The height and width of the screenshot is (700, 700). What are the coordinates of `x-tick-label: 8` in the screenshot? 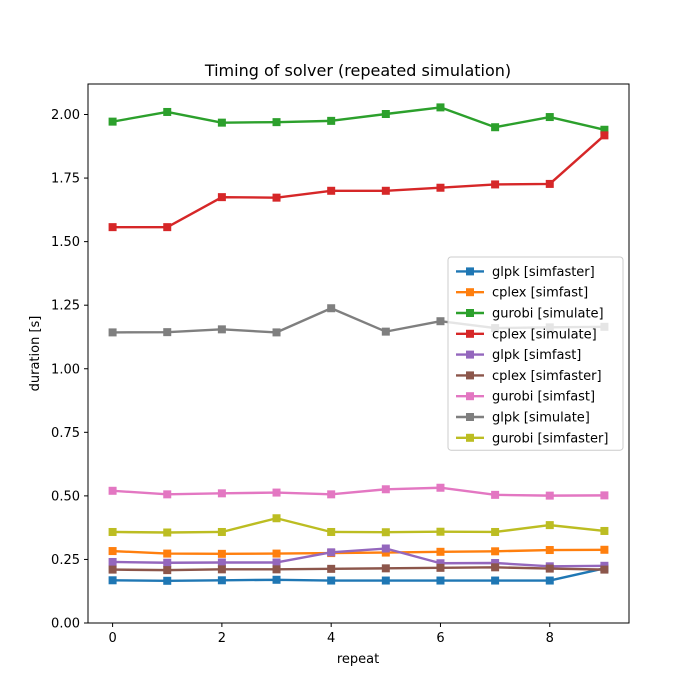 It's located at (550, 638).